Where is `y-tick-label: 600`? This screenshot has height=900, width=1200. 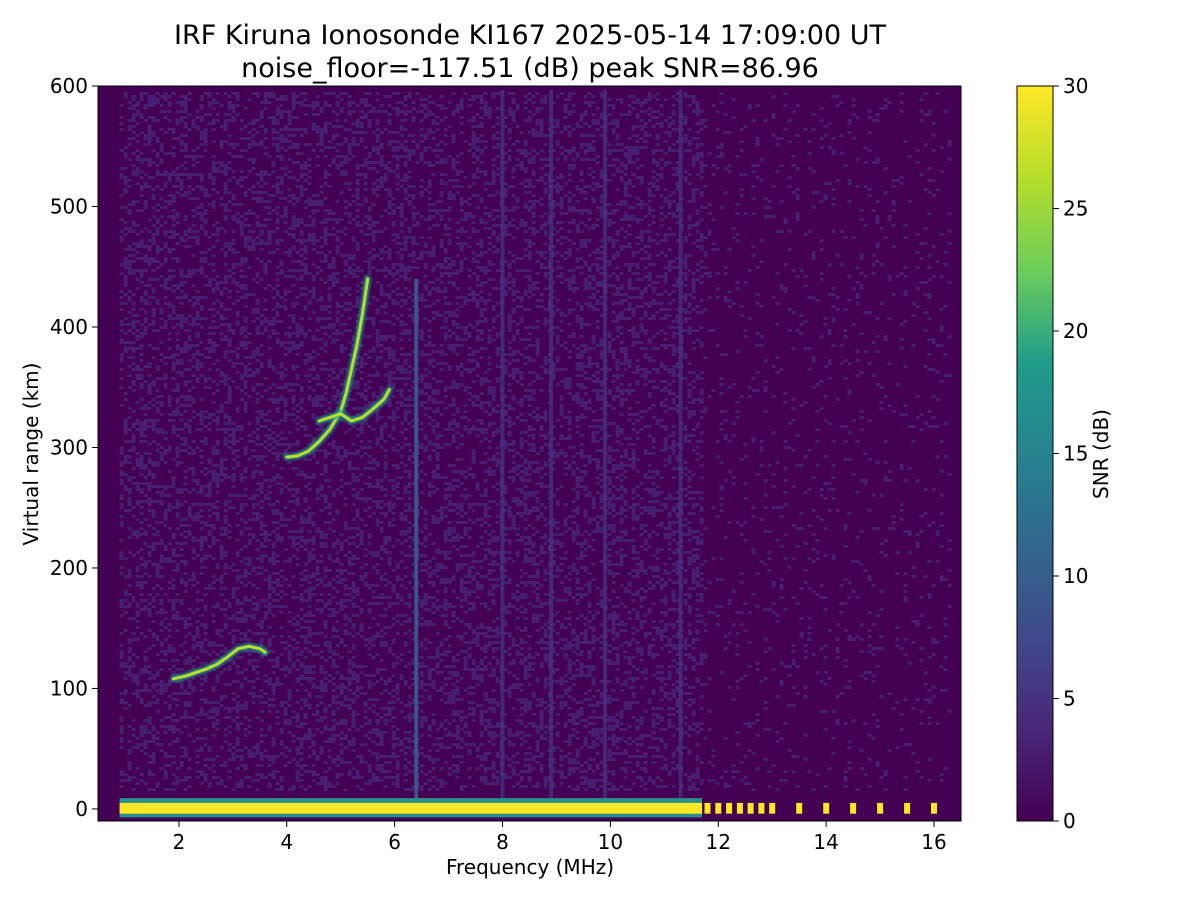 y-tick-label: 600 is located at coordinates (69, 86).